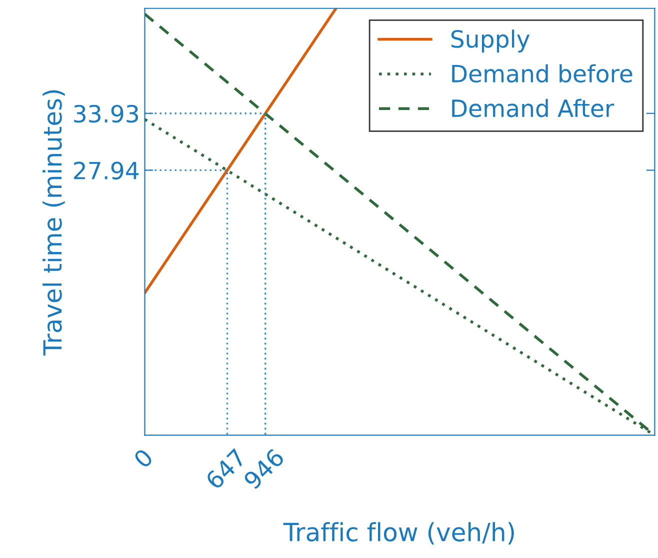  Describe the element at coordinates (490, 41) in the screenshot. I see `legend-label: Supply` at that location.